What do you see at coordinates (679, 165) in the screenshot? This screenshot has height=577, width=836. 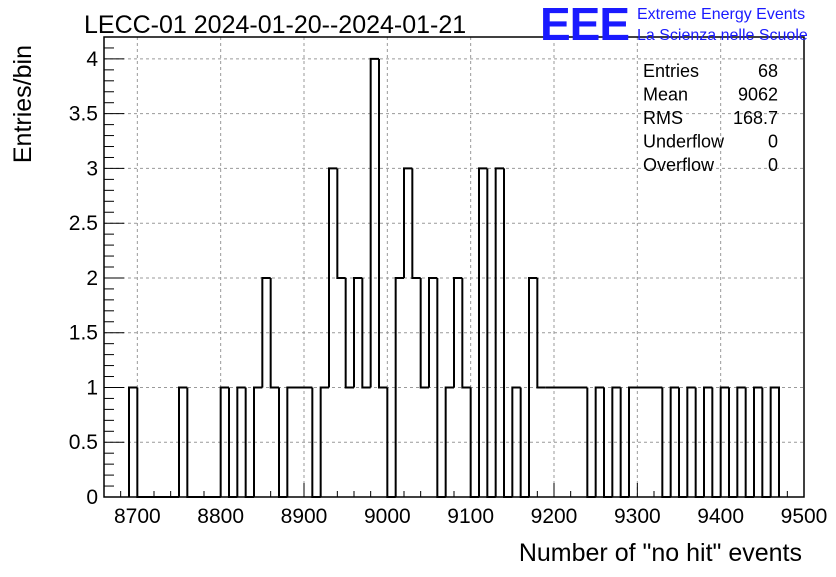 I see `stats-label: Overflow` at bounding box center [679, 165].